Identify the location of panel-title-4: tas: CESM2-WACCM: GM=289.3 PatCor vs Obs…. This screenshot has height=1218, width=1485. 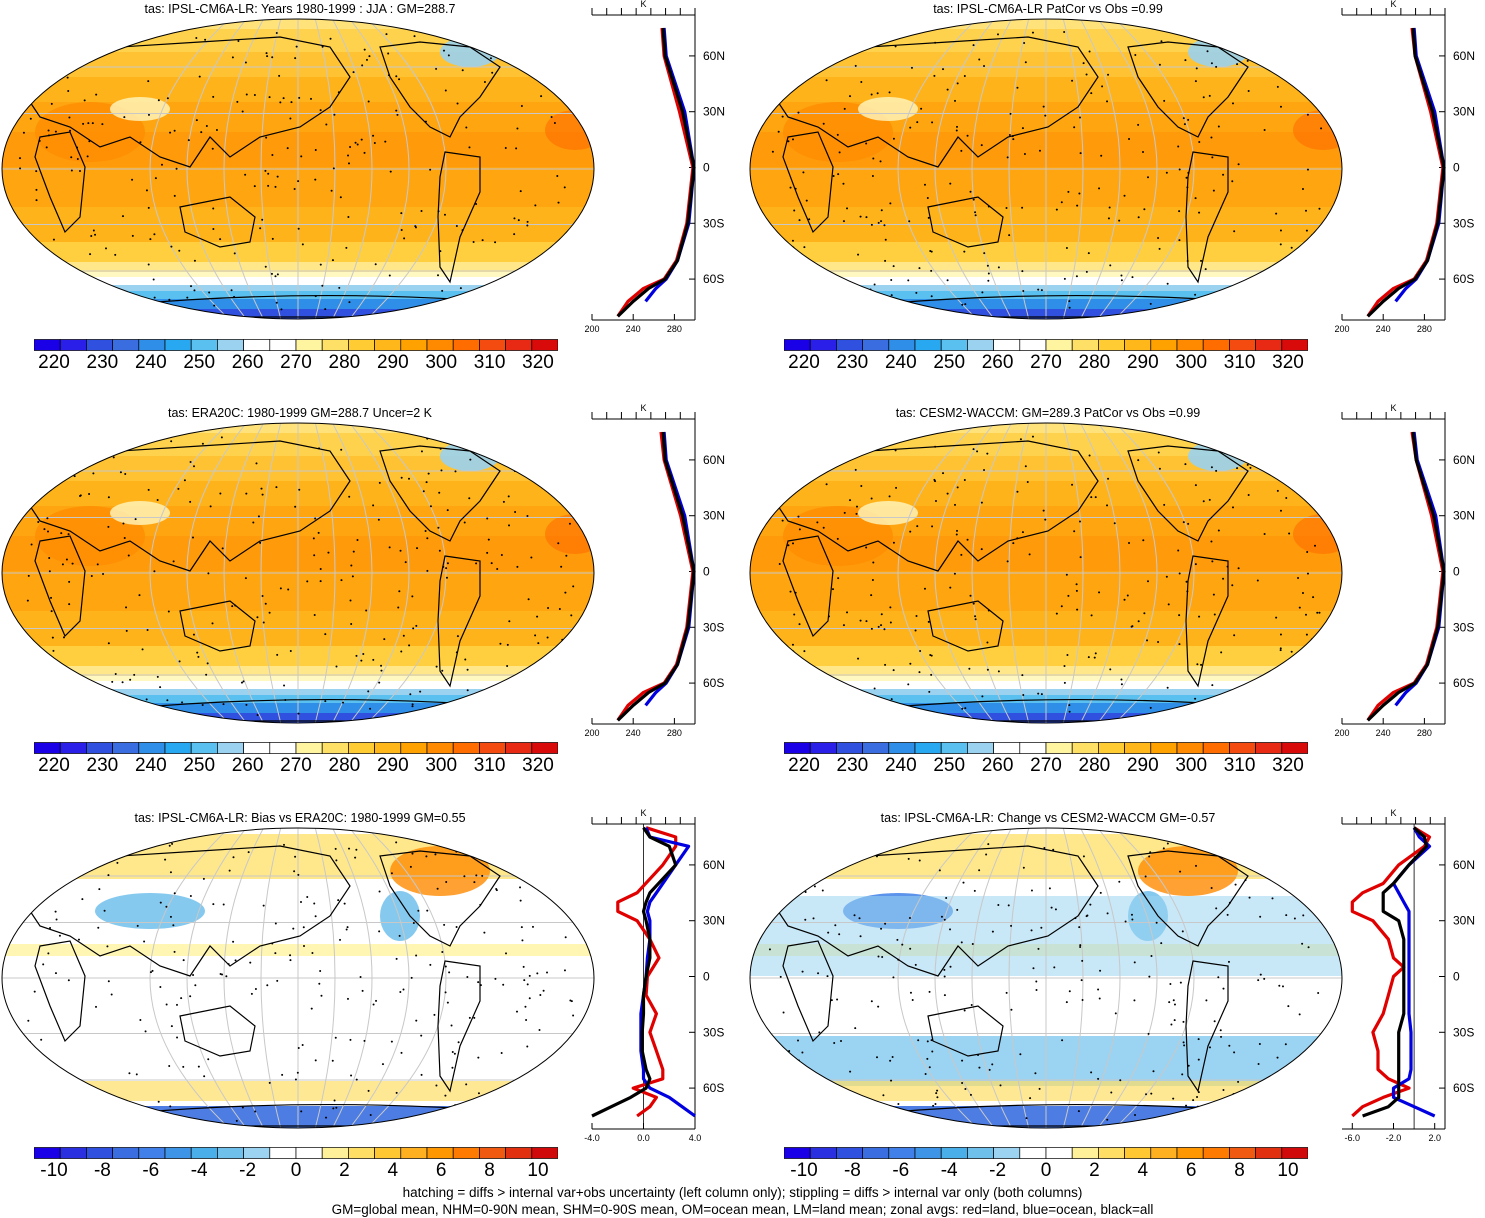
(1048, 413).